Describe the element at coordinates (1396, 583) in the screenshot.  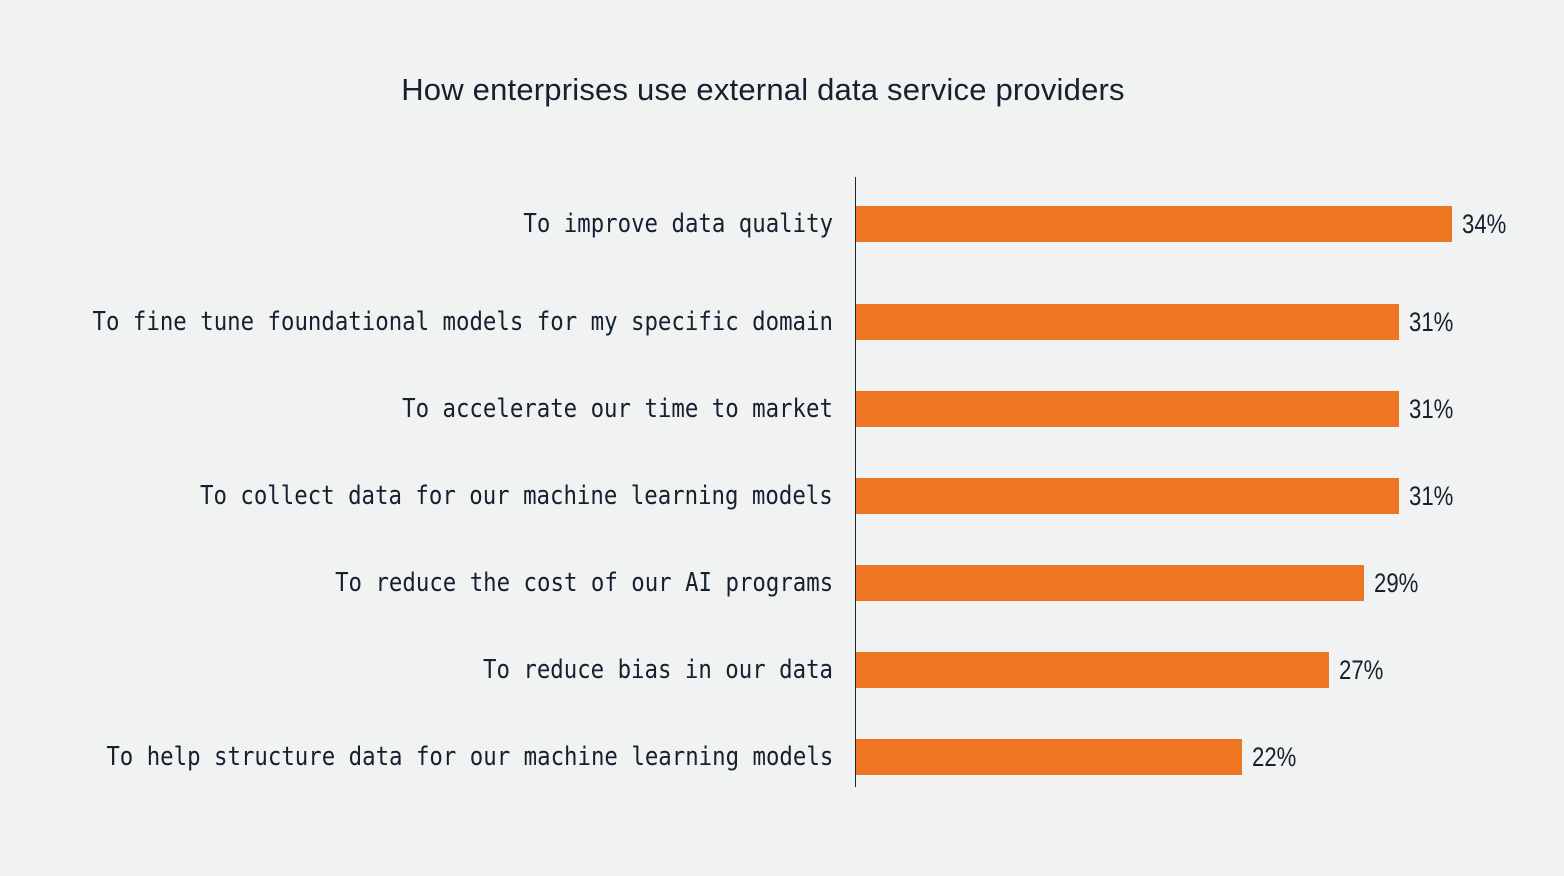
I see `value-label: 29%` at that location.